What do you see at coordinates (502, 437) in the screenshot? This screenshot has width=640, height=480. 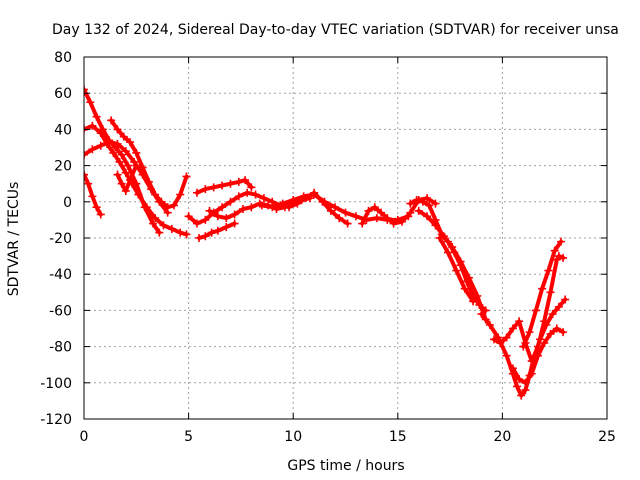 I see `x-tick-label: 20` at bounding box center [502, 437].